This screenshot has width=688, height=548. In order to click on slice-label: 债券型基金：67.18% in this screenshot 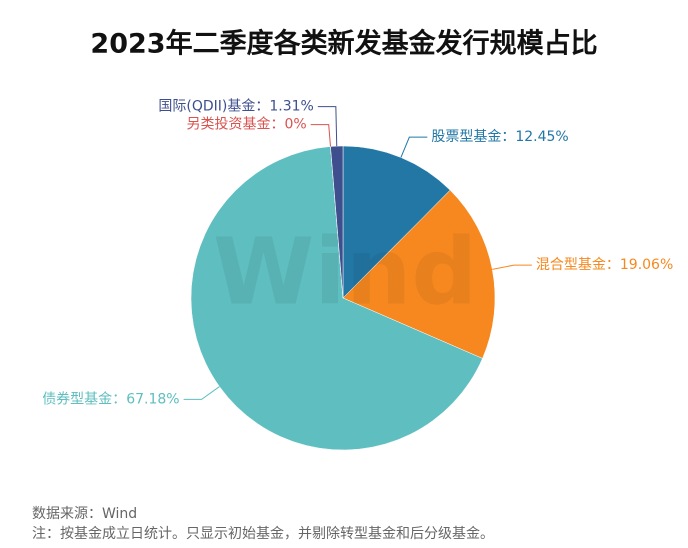, I will do `click(110, 398)`.